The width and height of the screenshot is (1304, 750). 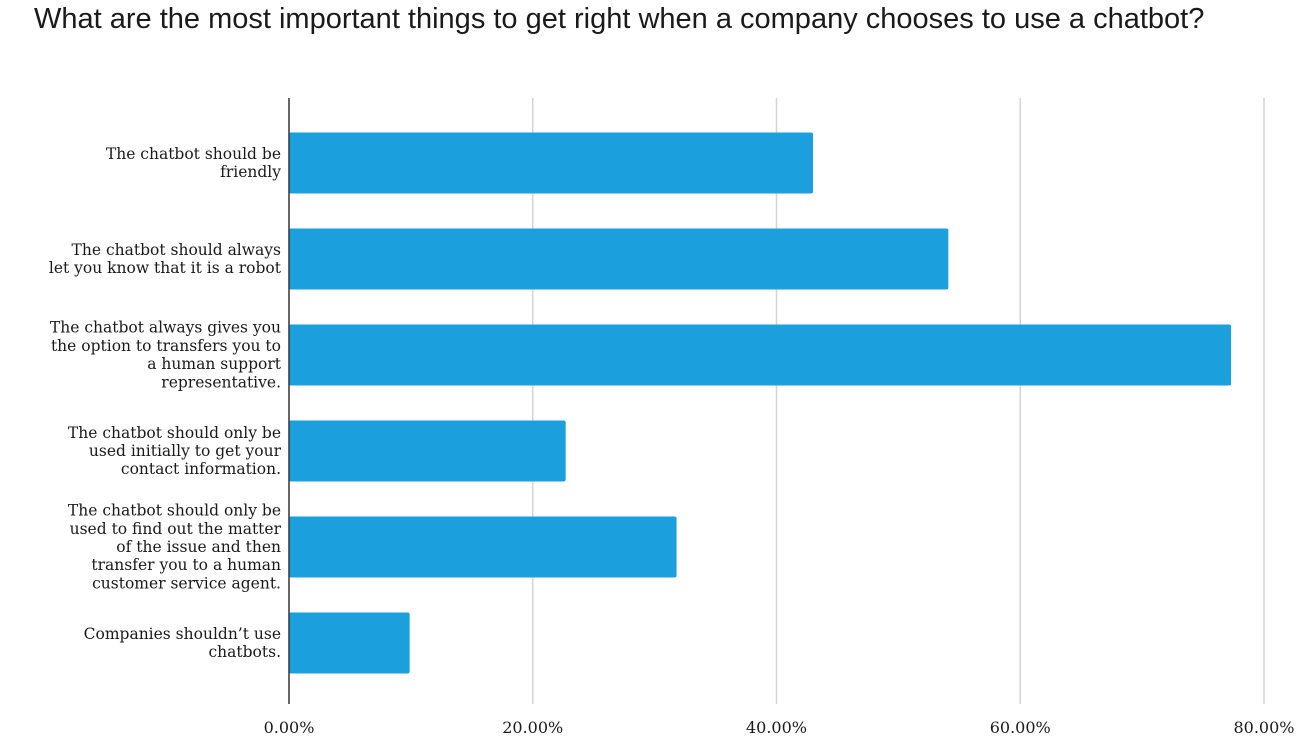 I want to click on x-tick-label: 80.00%, so click(x=1263, y=727).